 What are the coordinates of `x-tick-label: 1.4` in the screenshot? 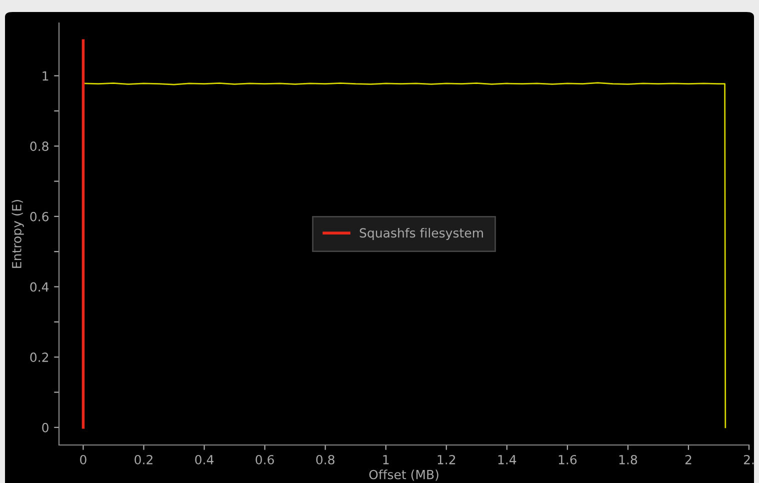 It's located at (507, 459).